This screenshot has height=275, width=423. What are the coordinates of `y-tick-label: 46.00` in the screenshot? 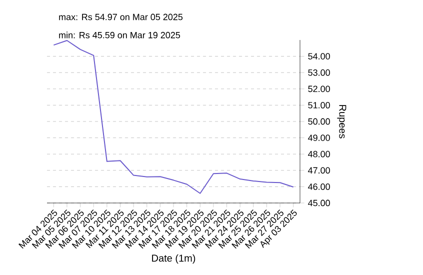 It's located at (319, 186).